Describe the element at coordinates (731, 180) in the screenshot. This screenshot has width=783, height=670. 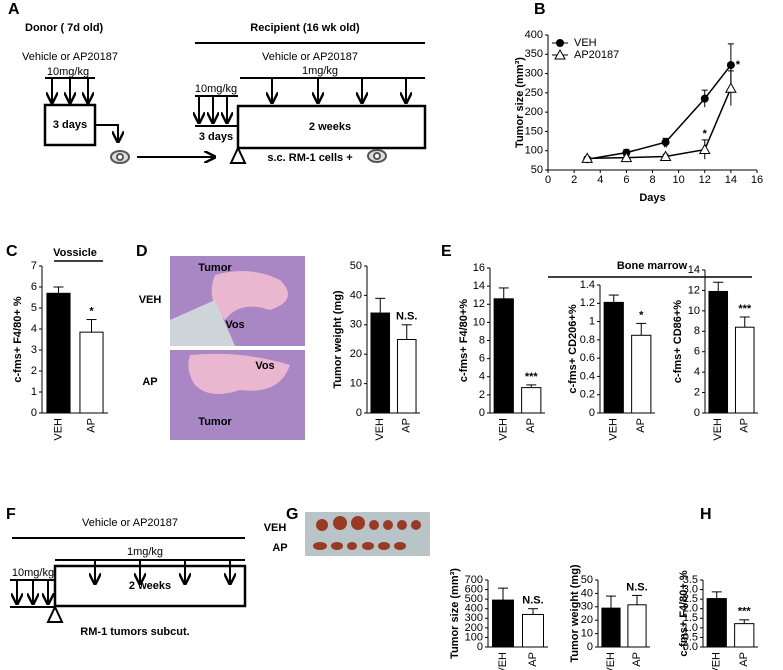
I see `x-tick-label: 14` at that location.